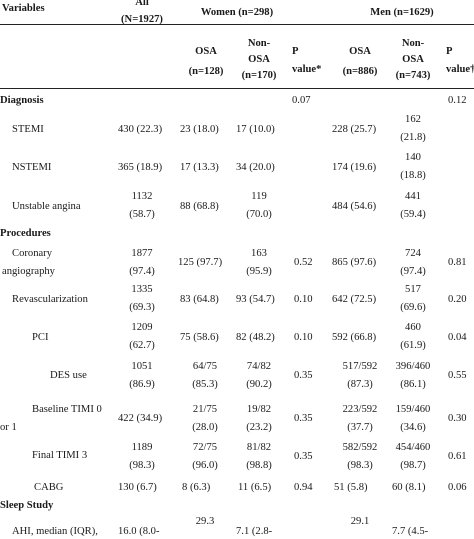 Image resolution: width=474 pixels, height=539 pixels. I want to click on header-women-non-osa: OSA, so click(259, 59).